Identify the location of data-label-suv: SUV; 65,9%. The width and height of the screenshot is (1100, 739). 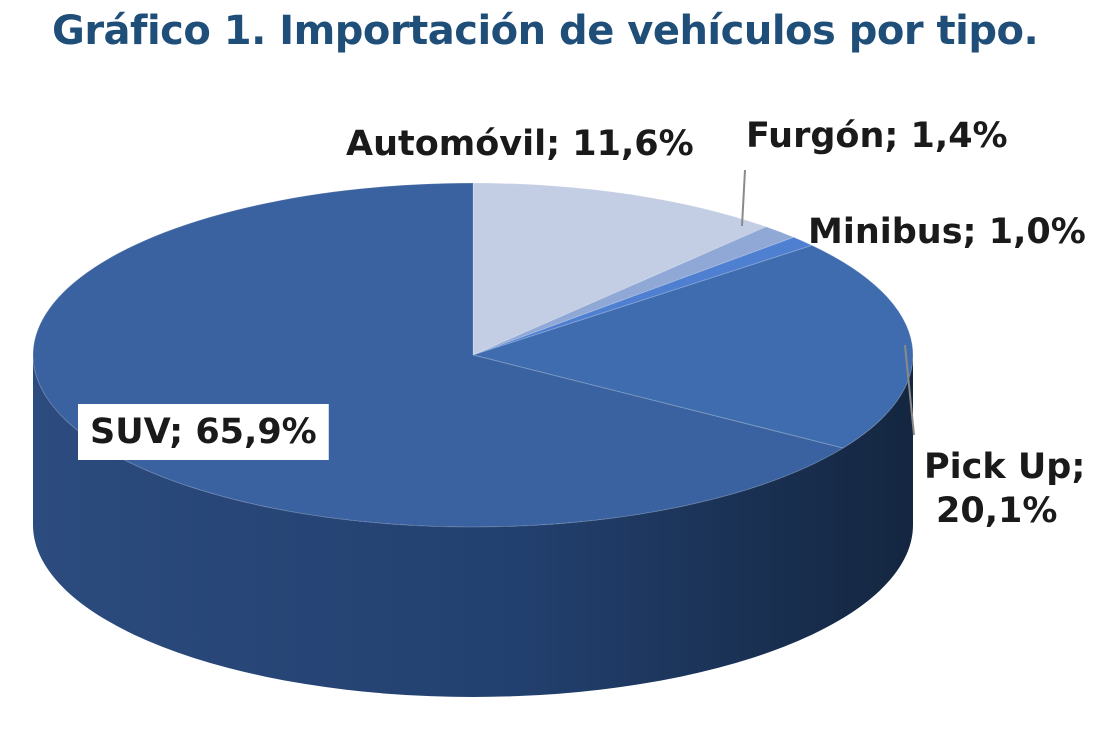
(203, 432).